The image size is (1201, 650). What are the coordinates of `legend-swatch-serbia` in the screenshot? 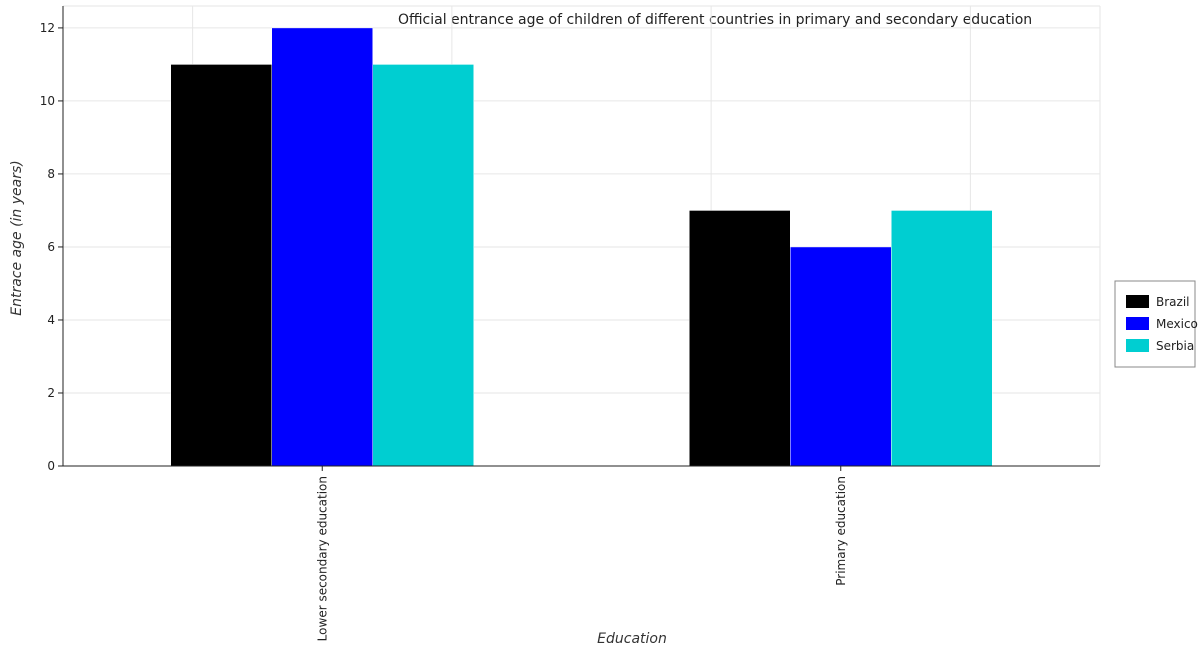 It's located at (1137, 345).